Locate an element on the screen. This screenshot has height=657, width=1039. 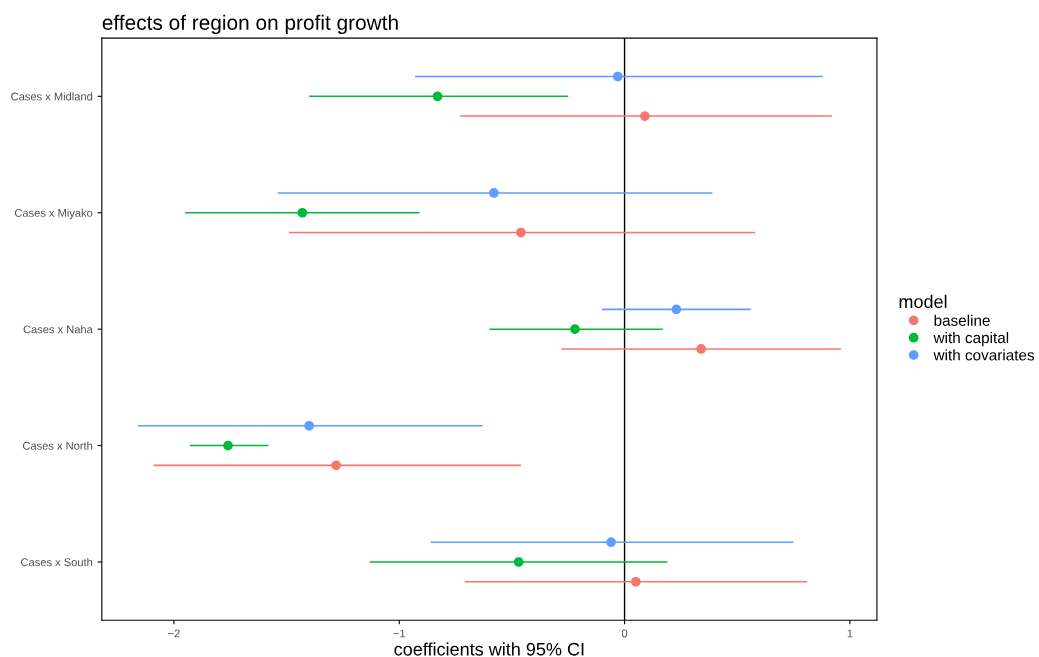
x-tick-label: −1 is located at coordinates (399, 633).